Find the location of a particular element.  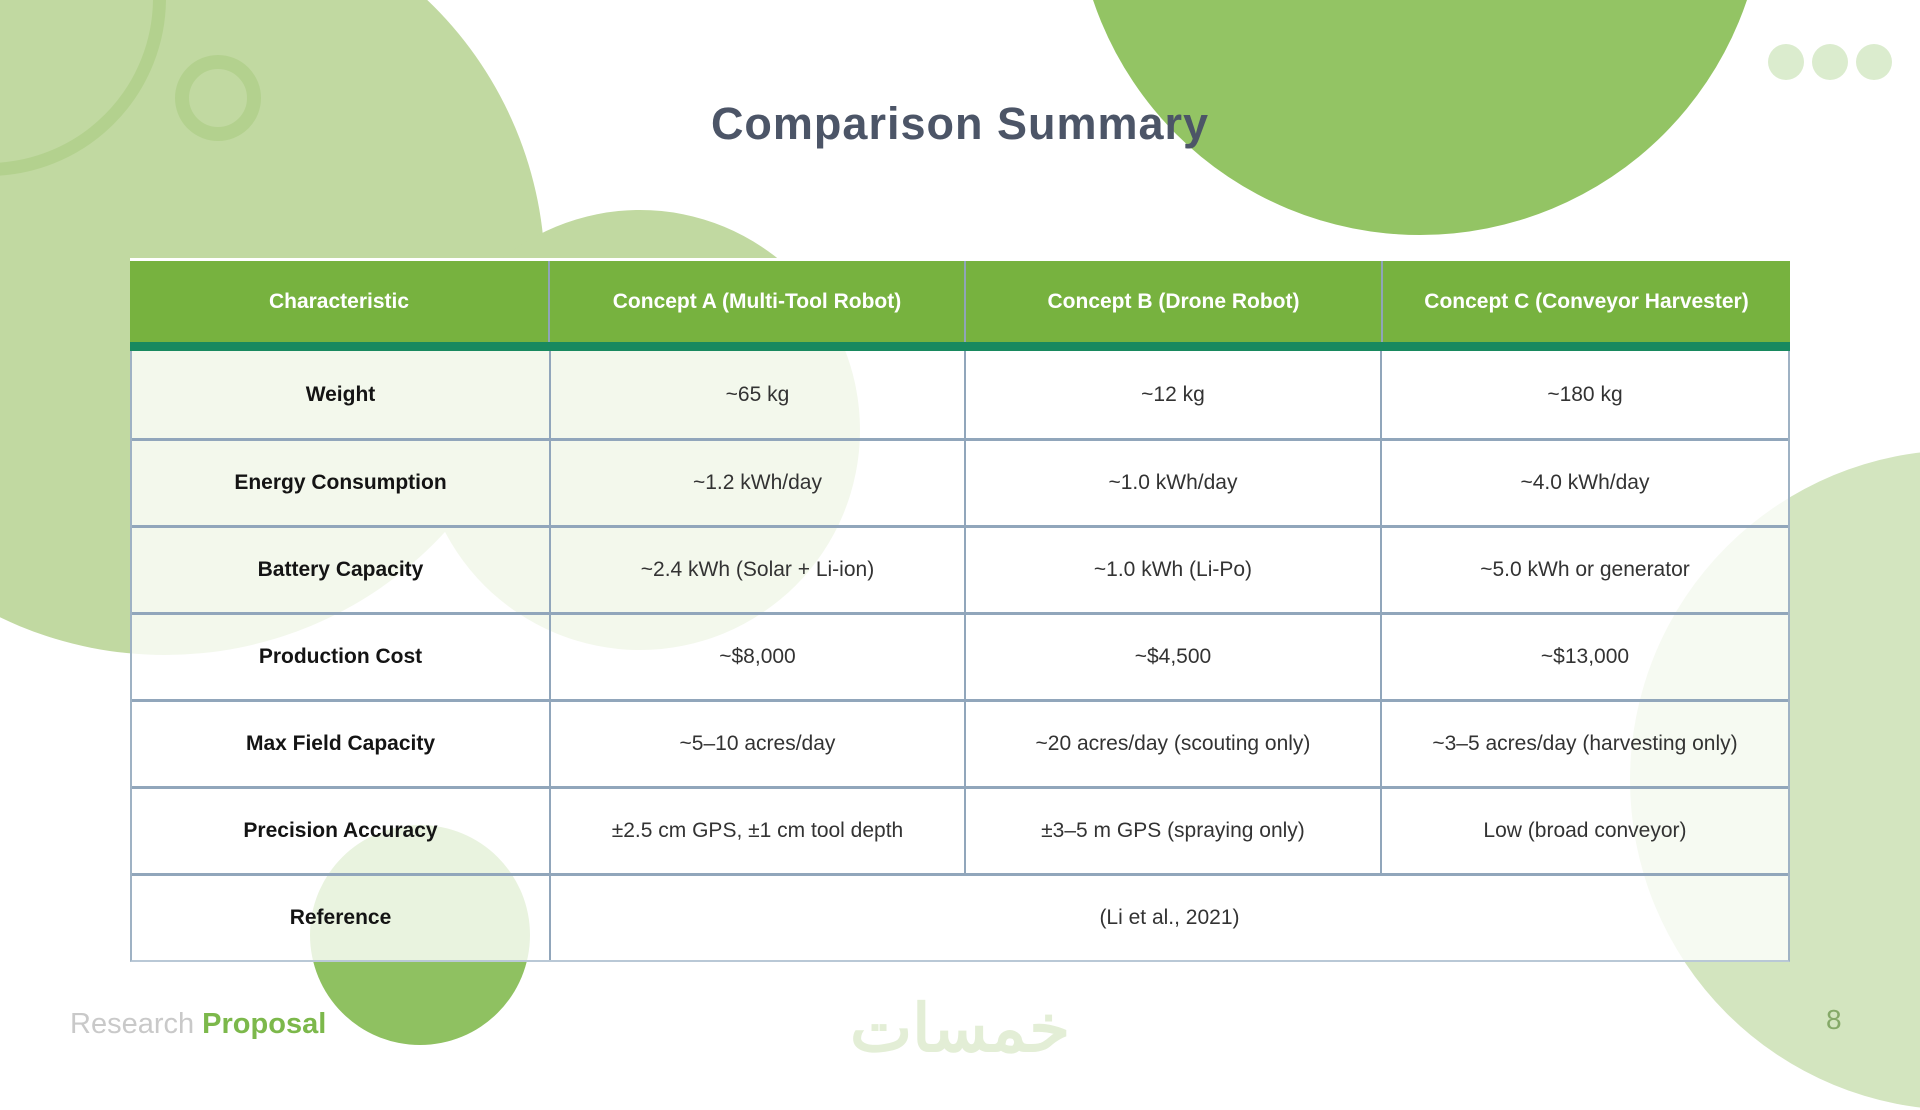

cell-value: ~180 kg is located at coordinates (1585, 394).